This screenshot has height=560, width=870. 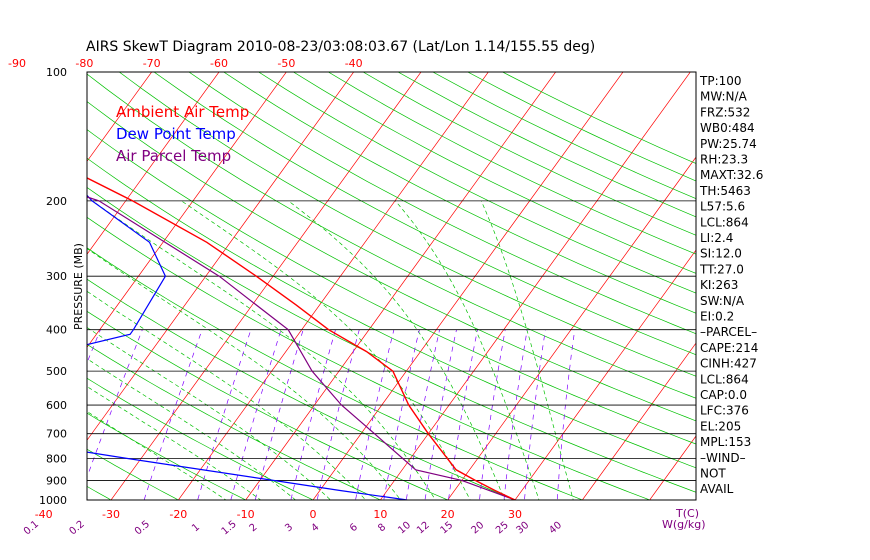 What do you see at coordinates (289, 528) in the screenshot?
I see `mixing-ratio-tick-label: 3` at bounding box center [289, 528].